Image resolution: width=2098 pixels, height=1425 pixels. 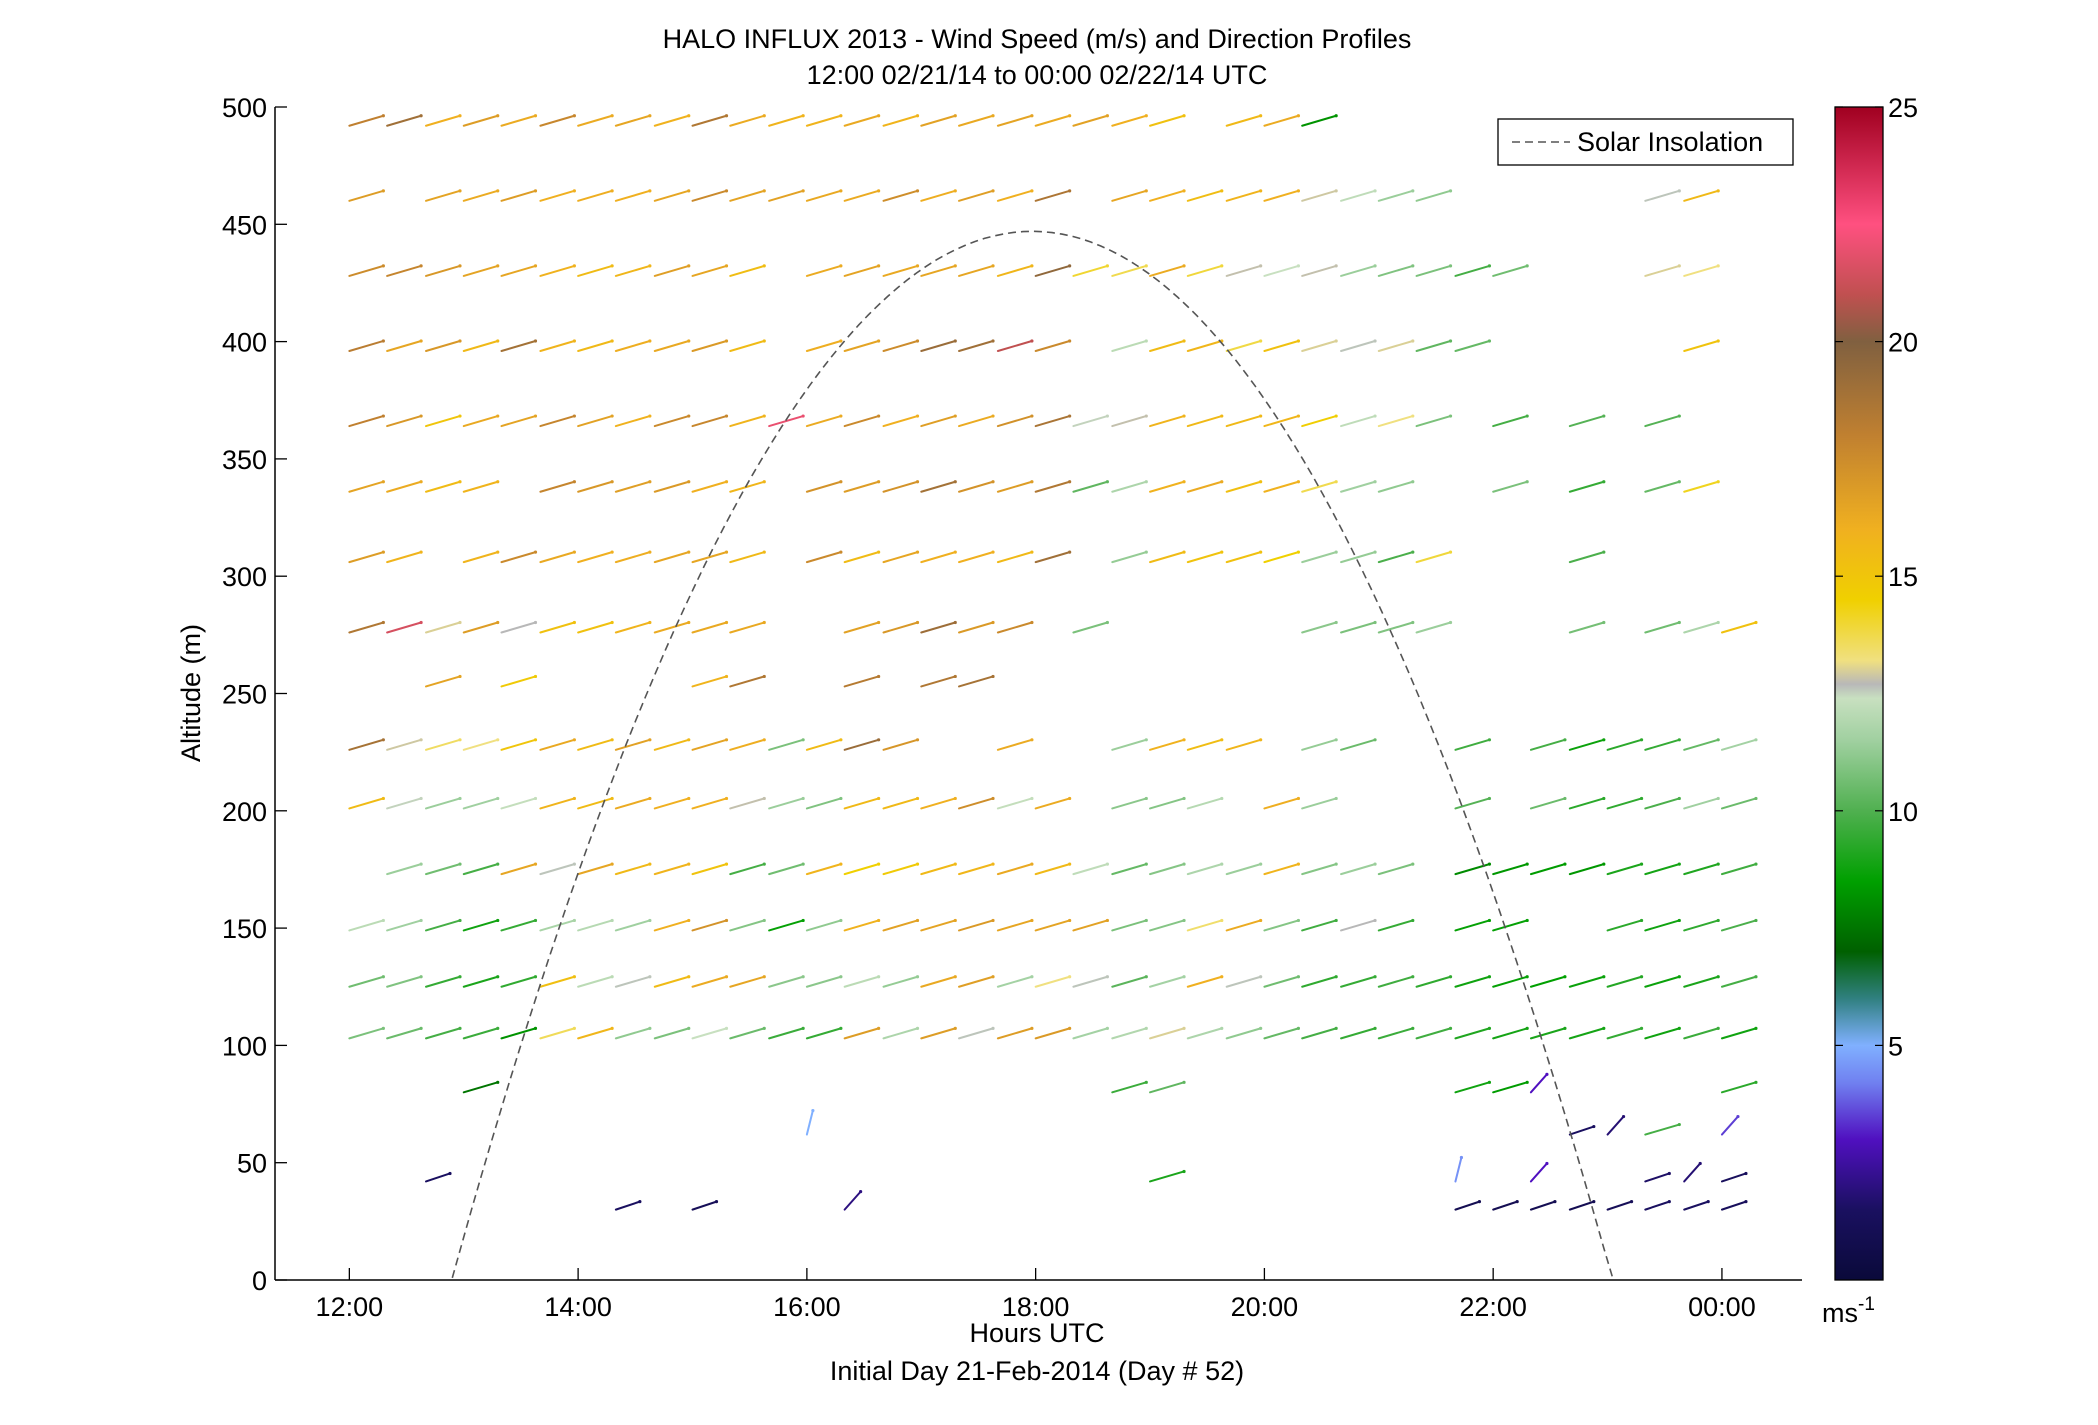 What do you see at coordinates (244, 108) in the screenshot?
I see `y-tick-label: 500` at bounding box center [244, 108].